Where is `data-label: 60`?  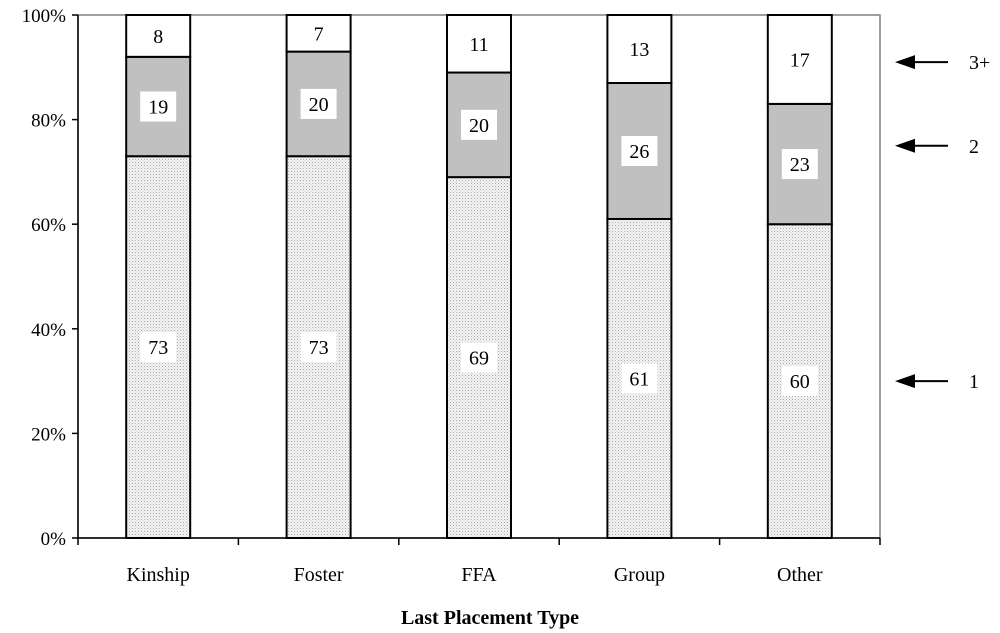 data-label: 60 is located at coordinates (800, 382).